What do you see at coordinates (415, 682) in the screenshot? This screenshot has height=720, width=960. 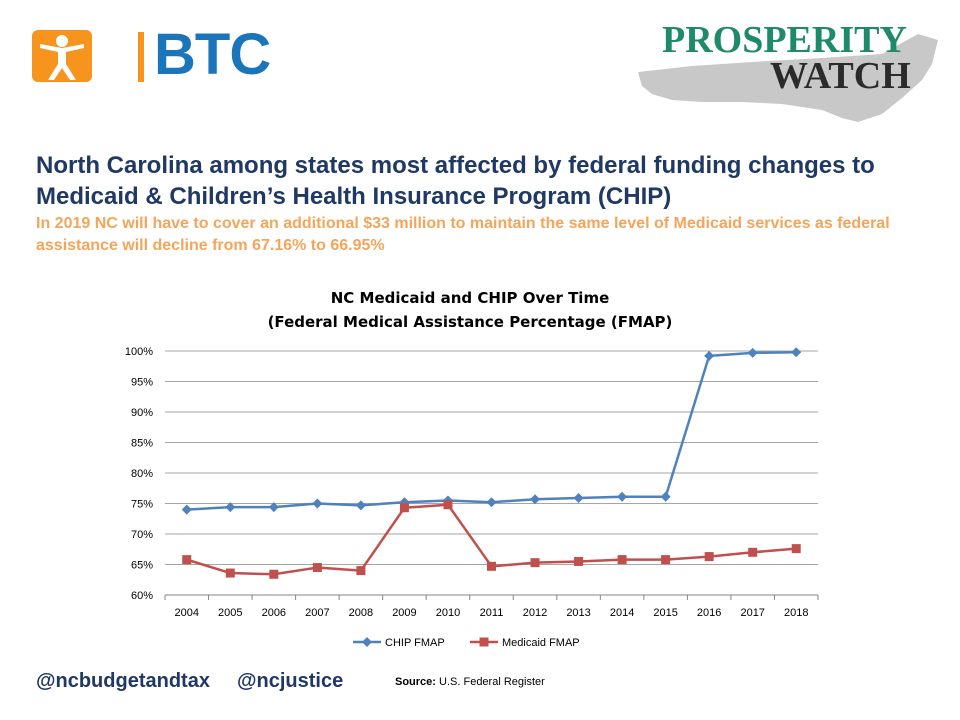 I see `source-label: Source:` at bounding box center [415, 682].